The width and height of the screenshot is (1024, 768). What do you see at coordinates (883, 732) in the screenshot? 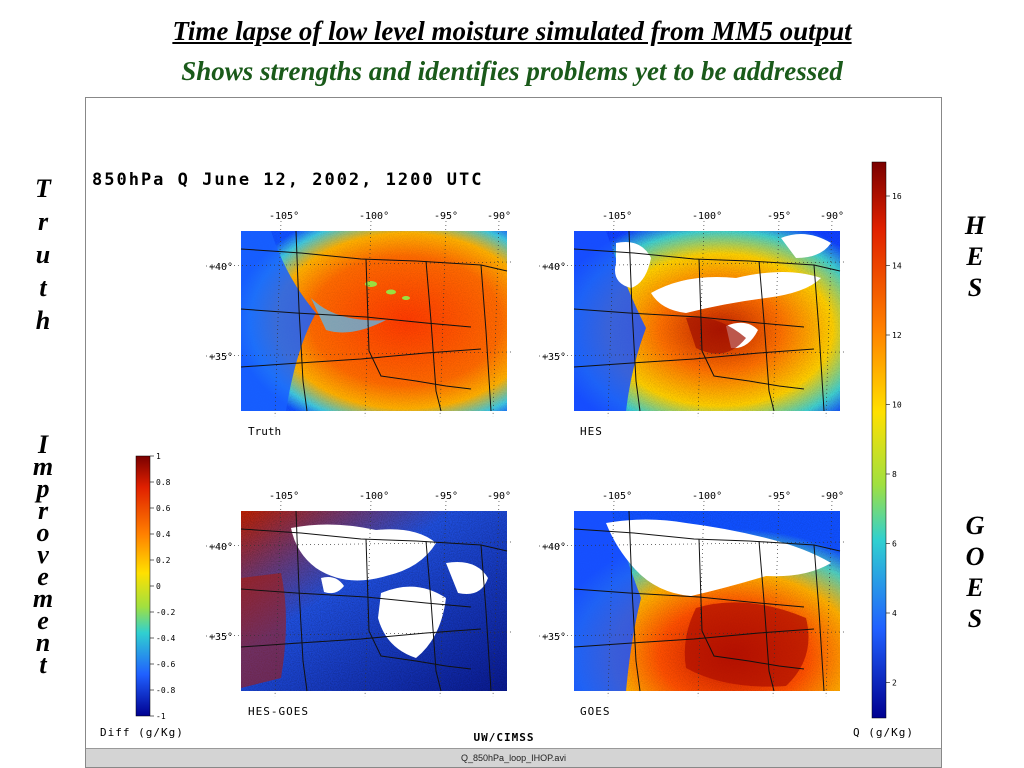
I see `q-units-label: Q (g/Kg)` at bounding box center [883, 732].